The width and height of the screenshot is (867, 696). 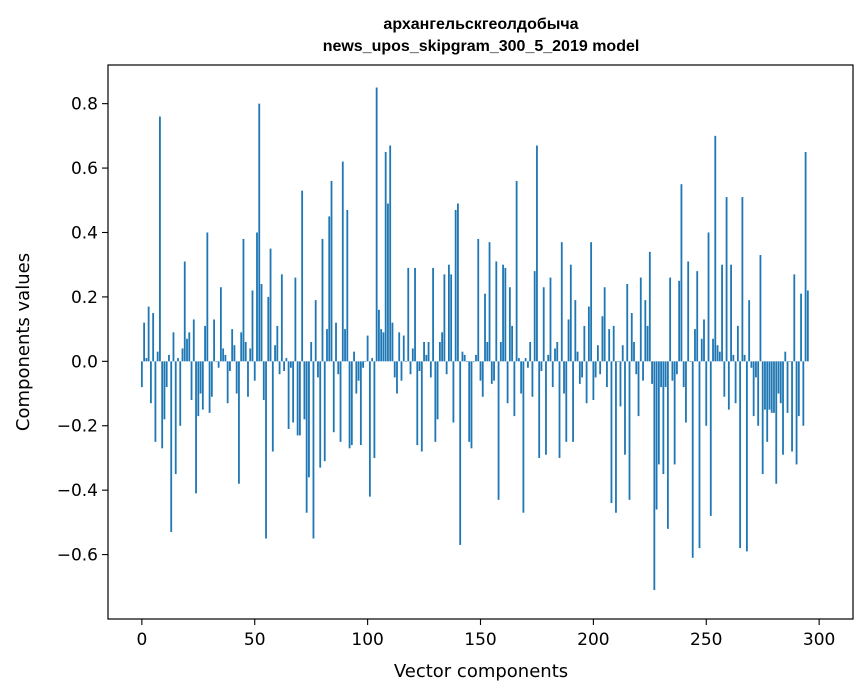 I want to click on x-tick-label: 50, so click(x=255, y=640).